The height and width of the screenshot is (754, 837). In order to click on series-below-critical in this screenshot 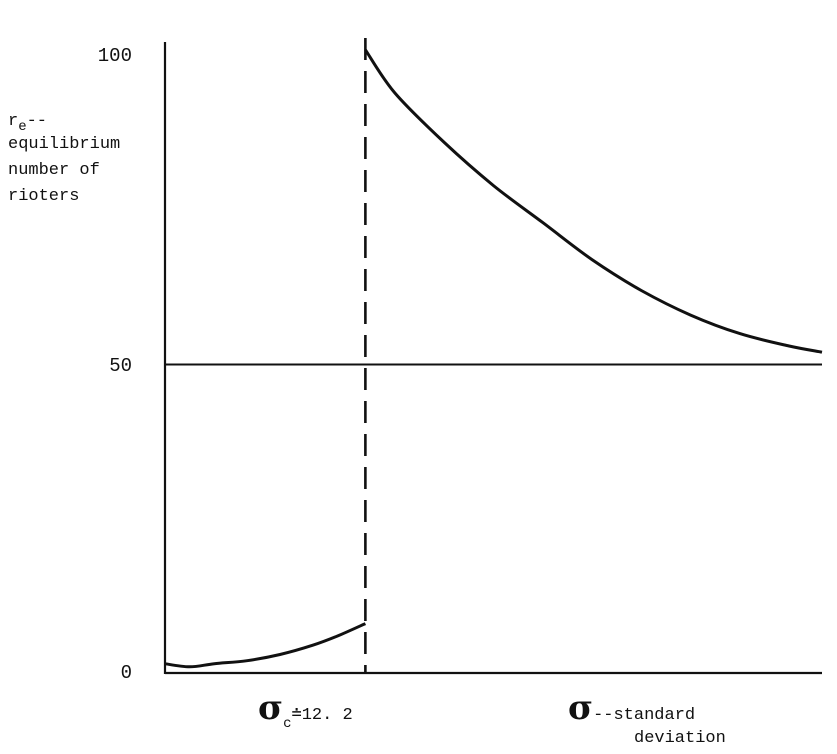, I will do `click(265, 645)`.